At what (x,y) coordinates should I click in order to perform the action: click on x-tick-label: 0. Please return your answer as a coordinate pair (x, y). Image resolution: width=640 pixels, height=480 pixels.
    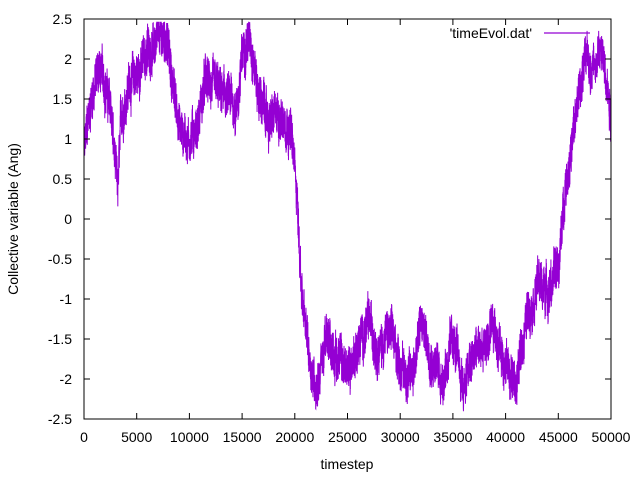
    Looking at the image, I should click on (84, 437).